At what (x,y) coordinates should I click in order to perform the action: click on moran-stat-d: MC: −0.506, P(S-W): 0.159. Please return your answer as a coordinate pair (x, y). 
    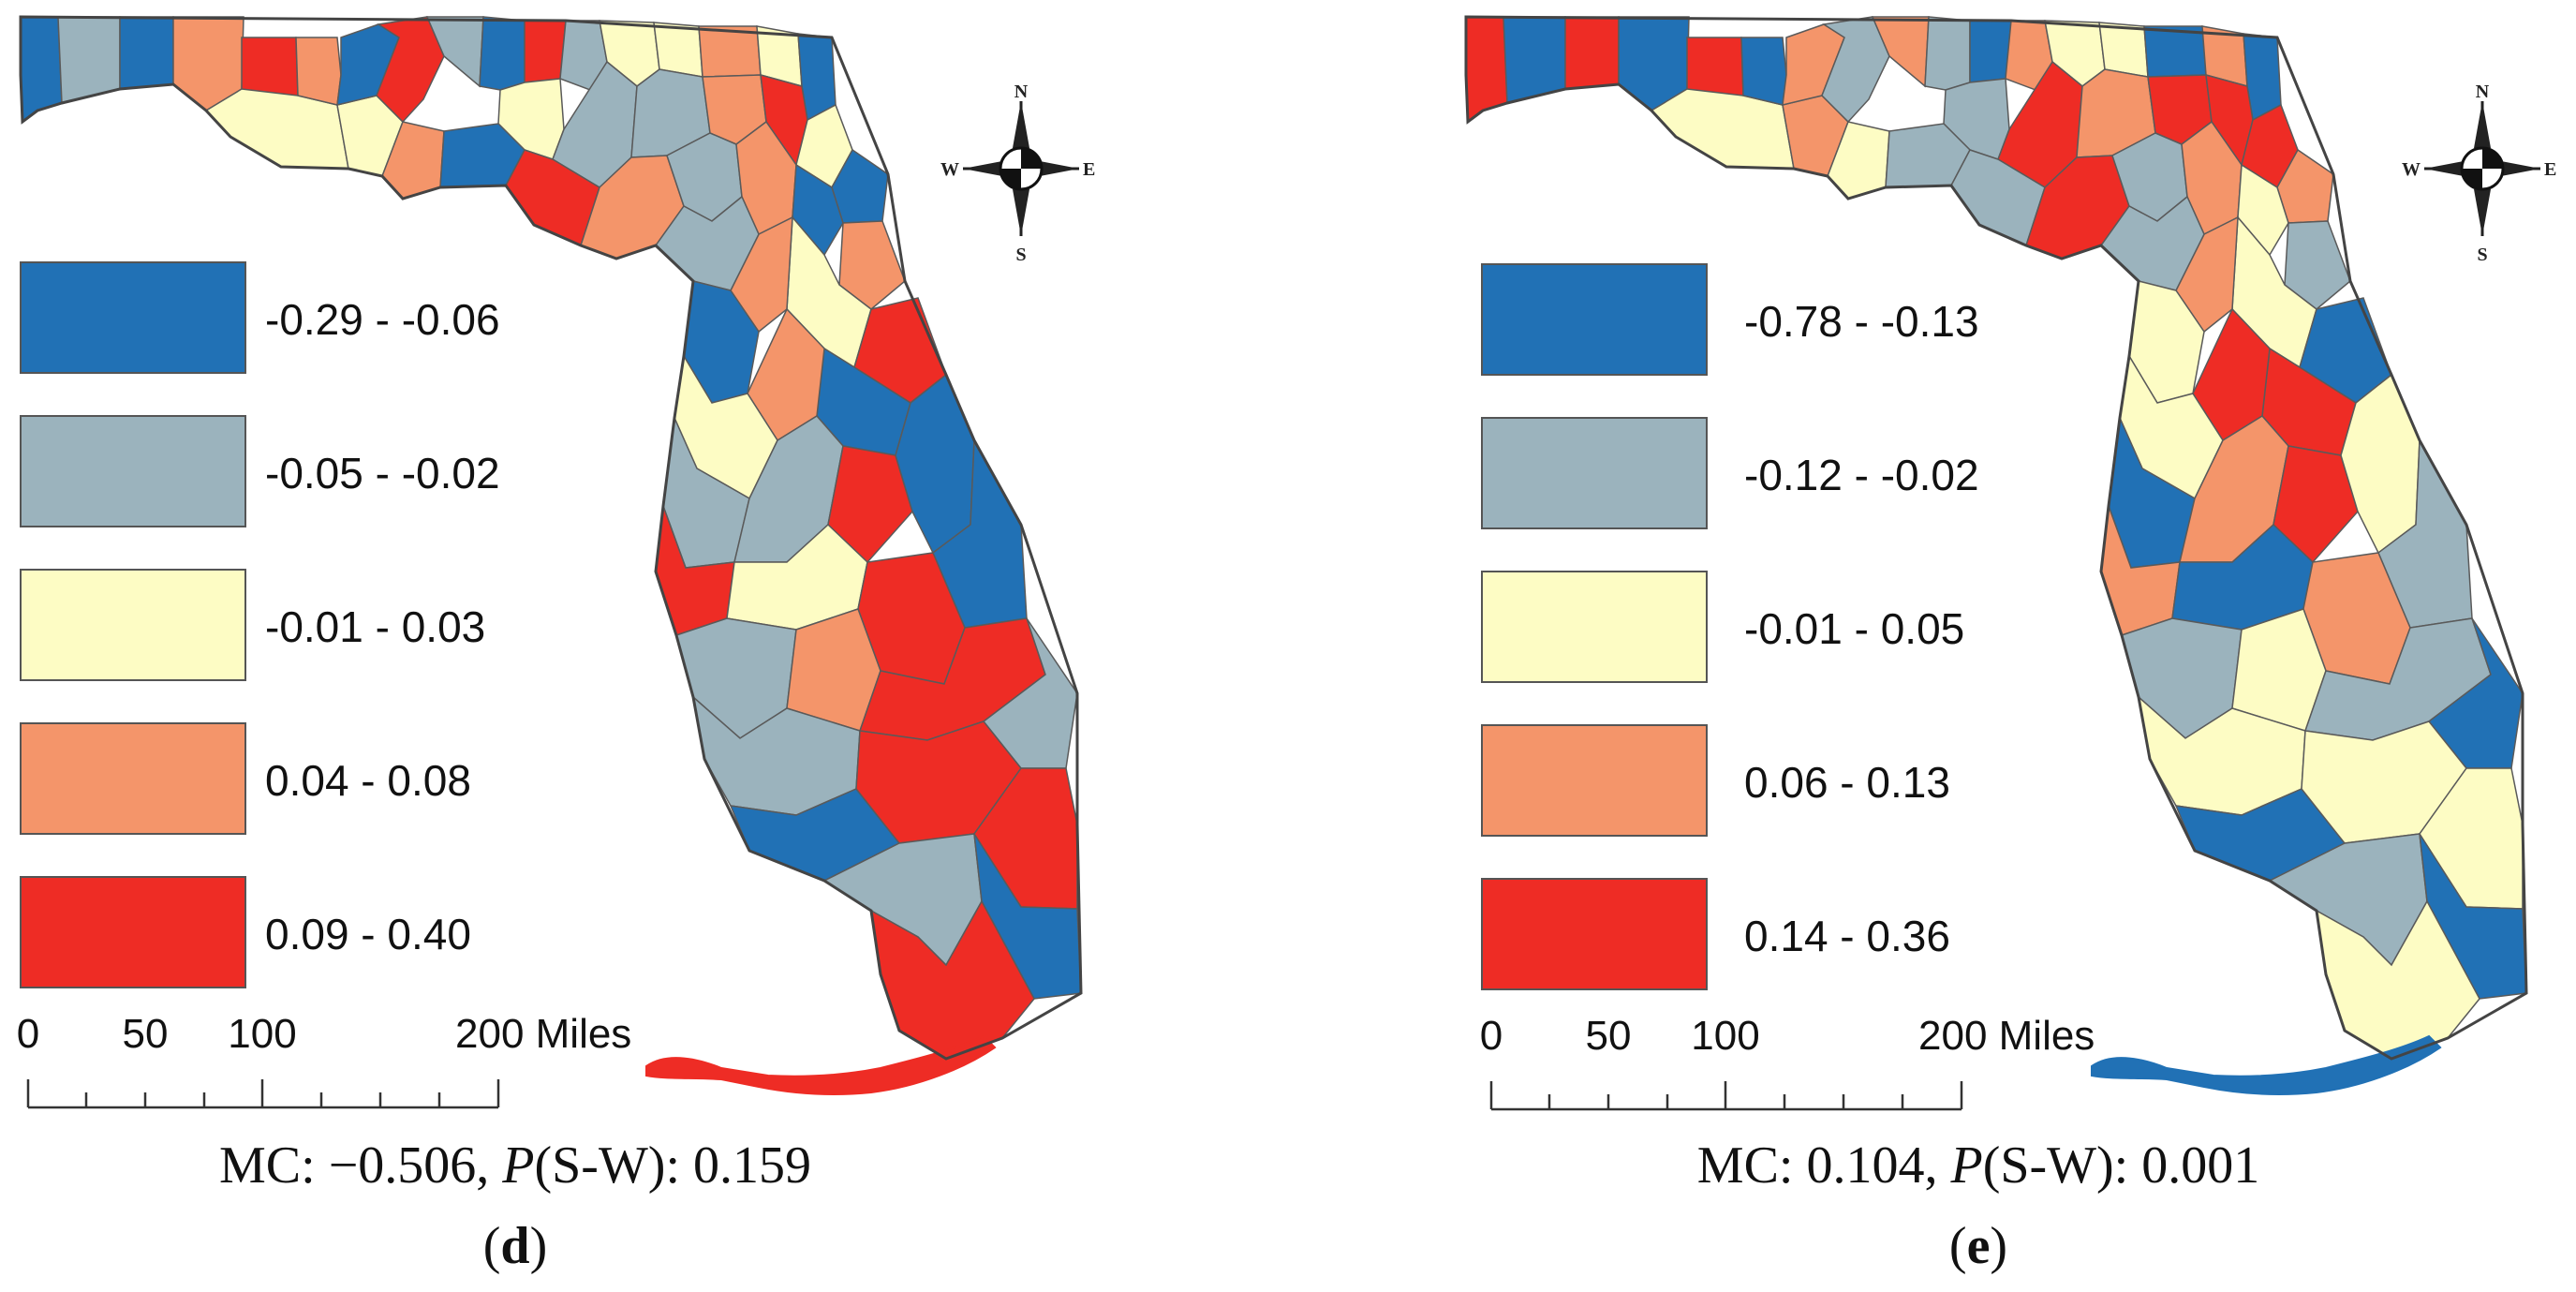
    Looking at the image, I should click on (515, 1165).